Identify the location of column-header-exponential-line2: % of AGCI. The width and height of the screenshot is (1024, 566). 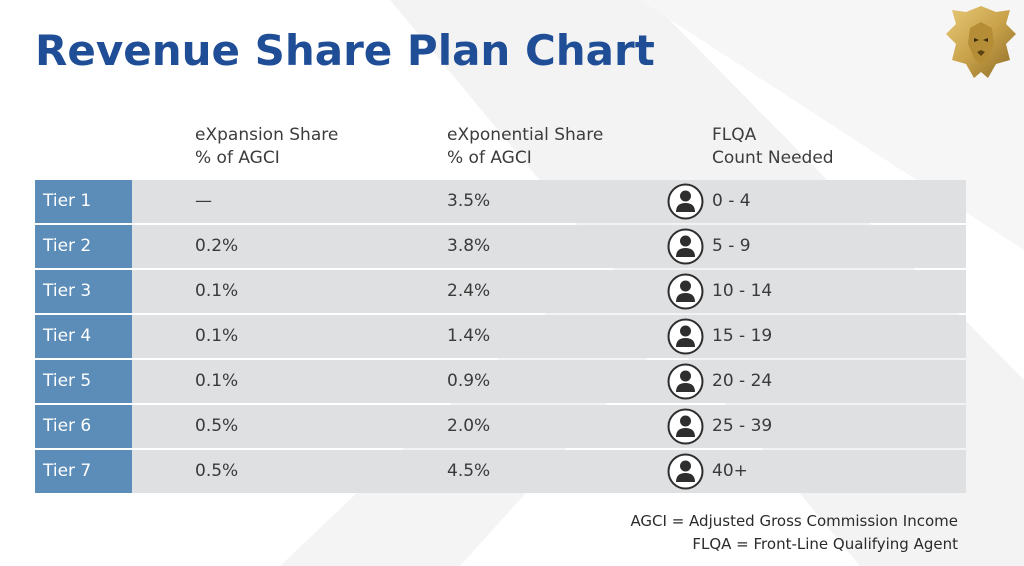
(489, 158).